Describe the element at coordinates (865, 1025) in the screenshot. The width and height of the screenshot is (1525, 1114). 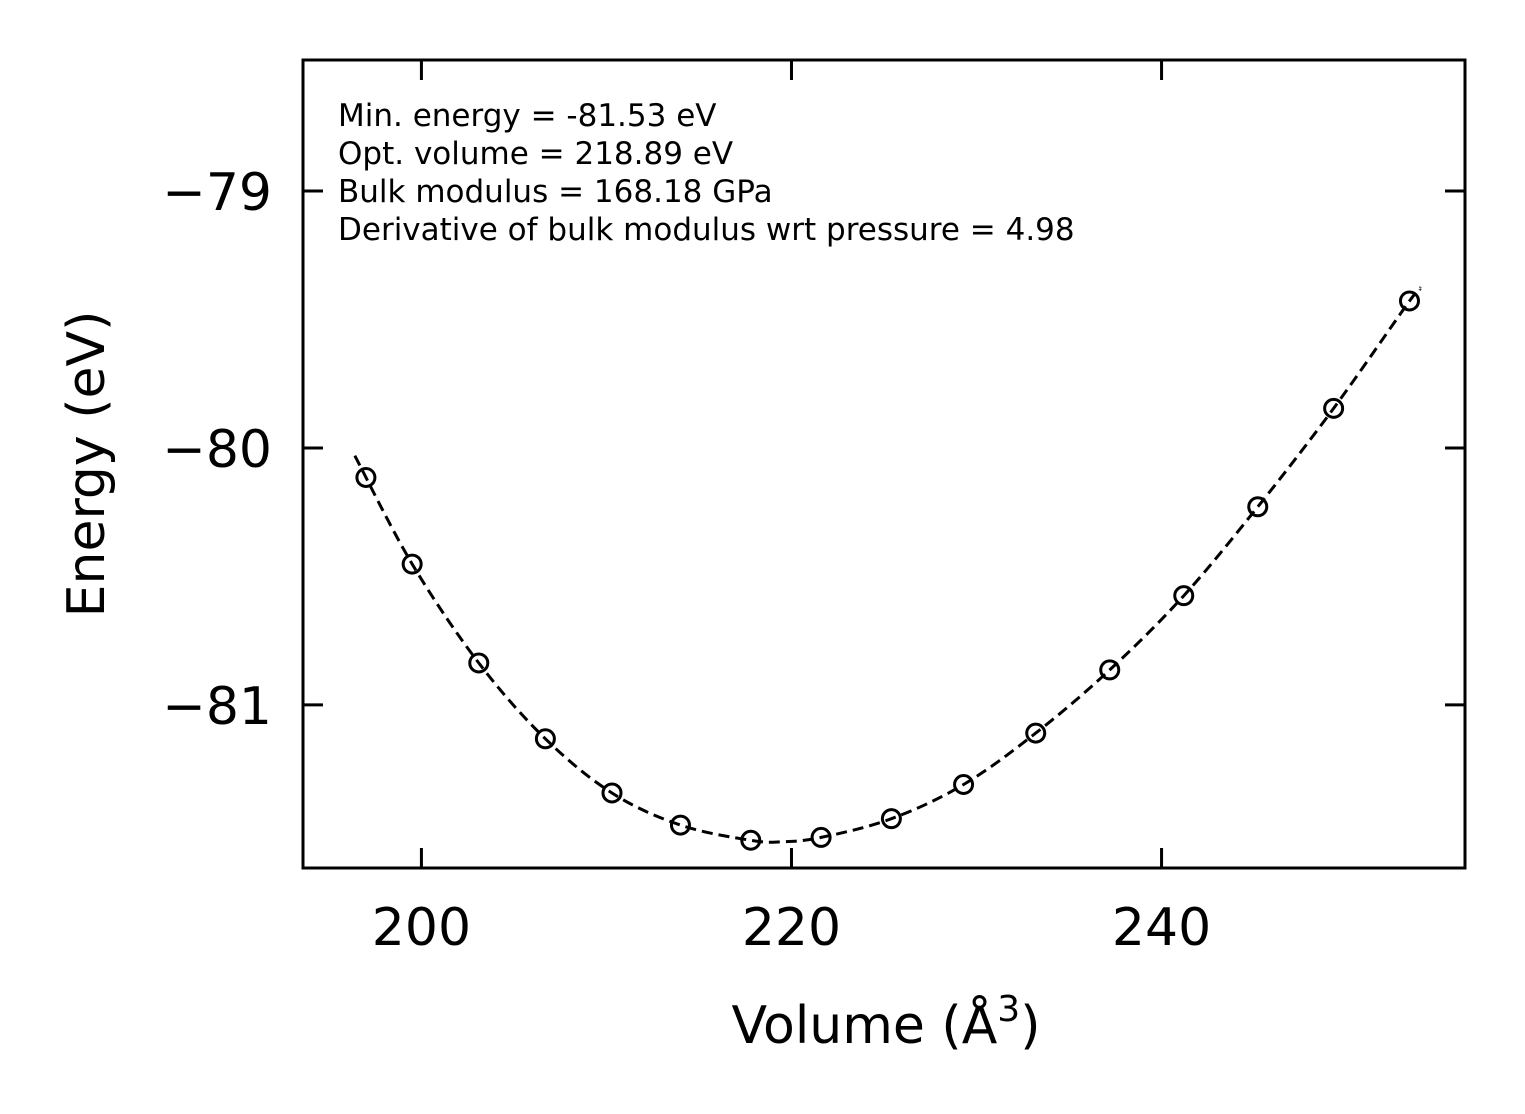
I see `x-axis-label-text: Volume (Å` at that location.